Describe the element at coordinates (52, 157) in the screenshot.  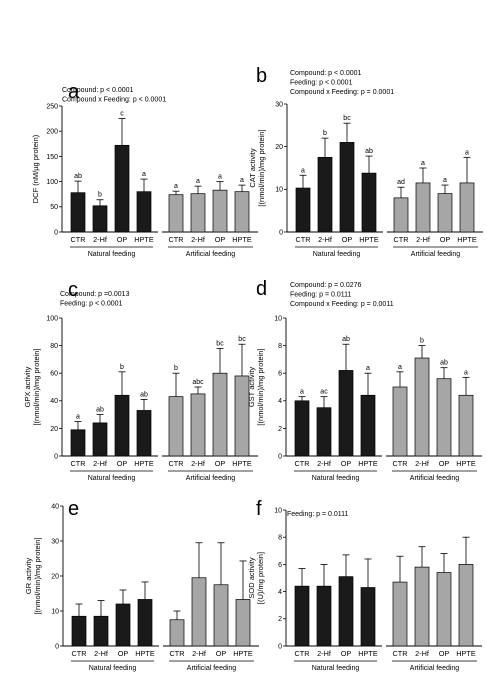
I see `y-tick-label: 150` at that location.